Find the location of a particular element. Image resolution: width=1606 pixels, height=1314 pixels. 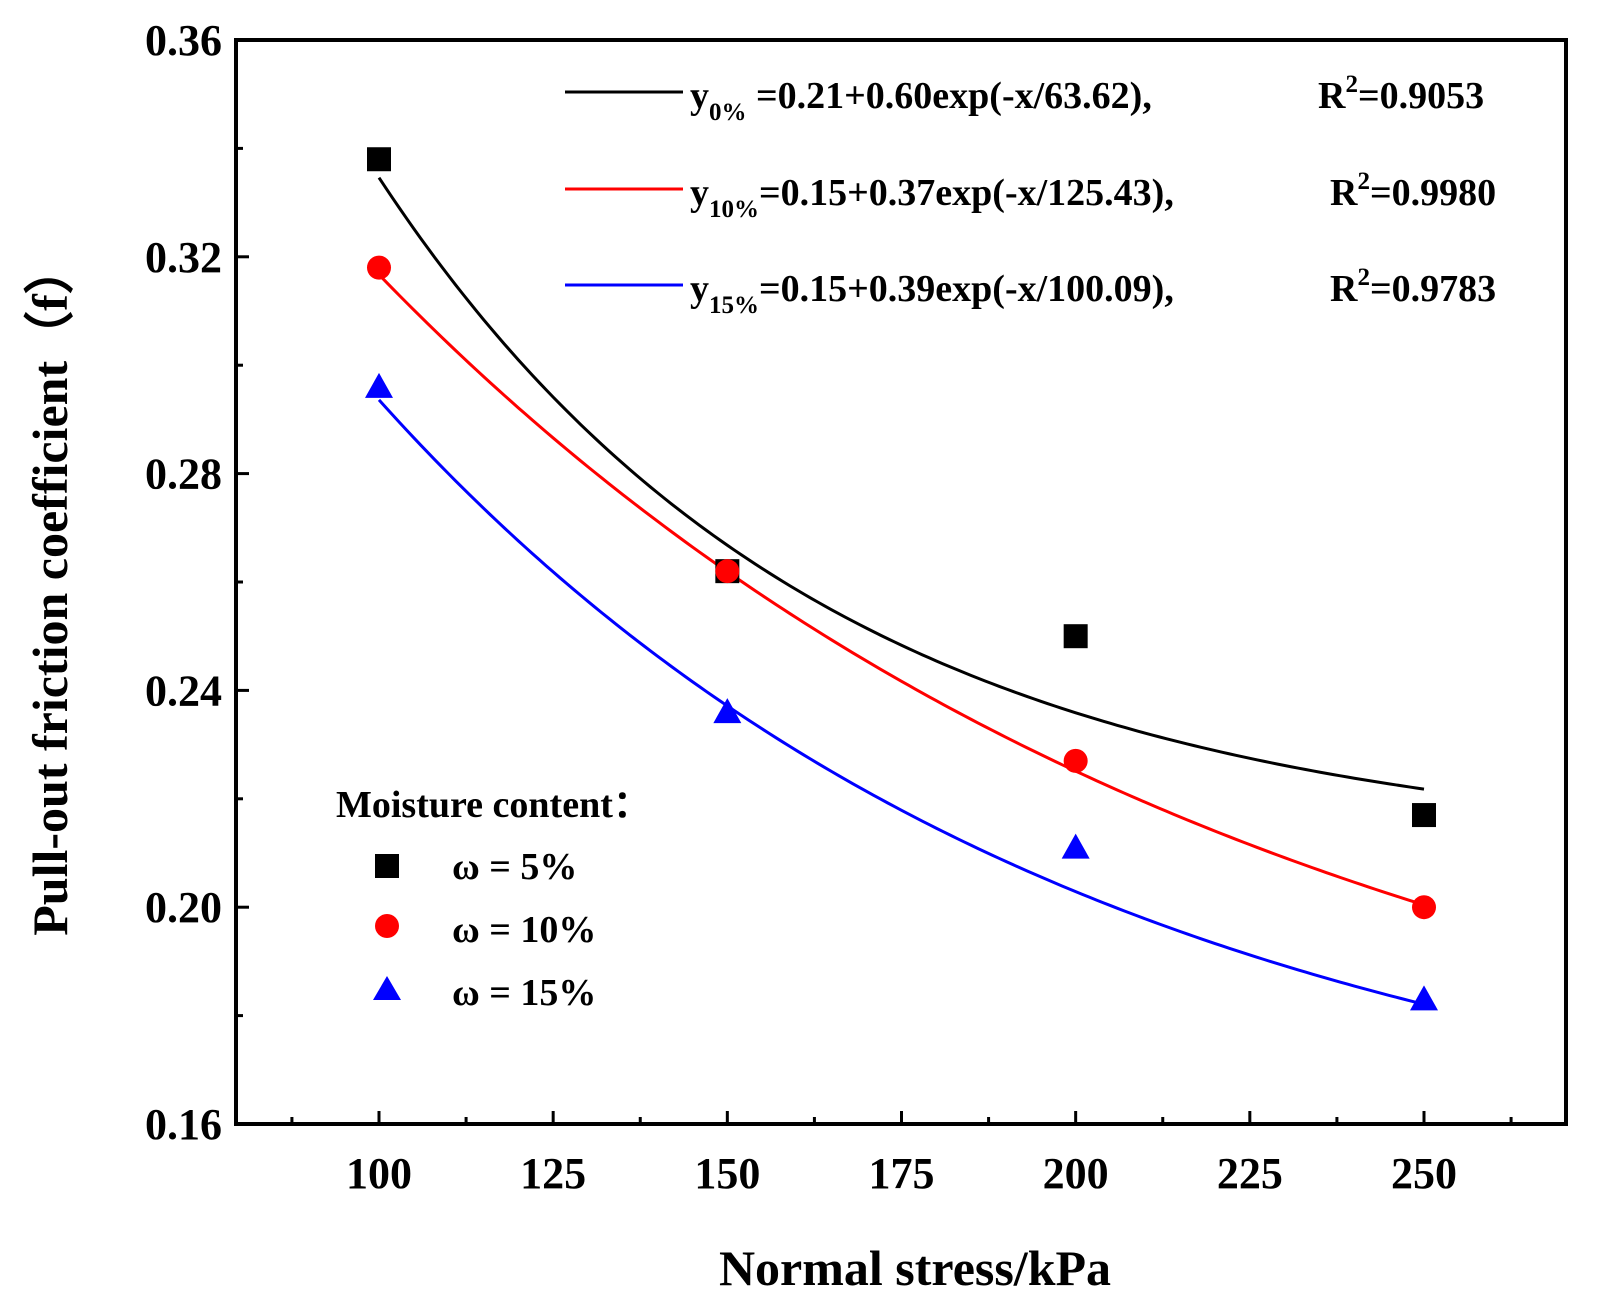

fit-r2-15: R2=0.9783 is located at coordinates (1413, 287).